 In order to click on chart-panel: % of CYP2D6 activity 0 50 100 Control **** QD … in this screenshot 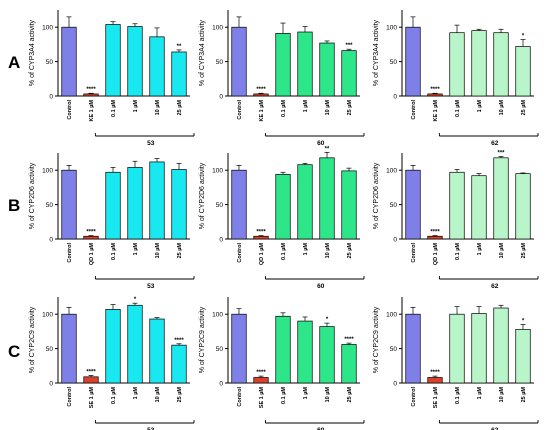, I will do `click(282, 218)`.